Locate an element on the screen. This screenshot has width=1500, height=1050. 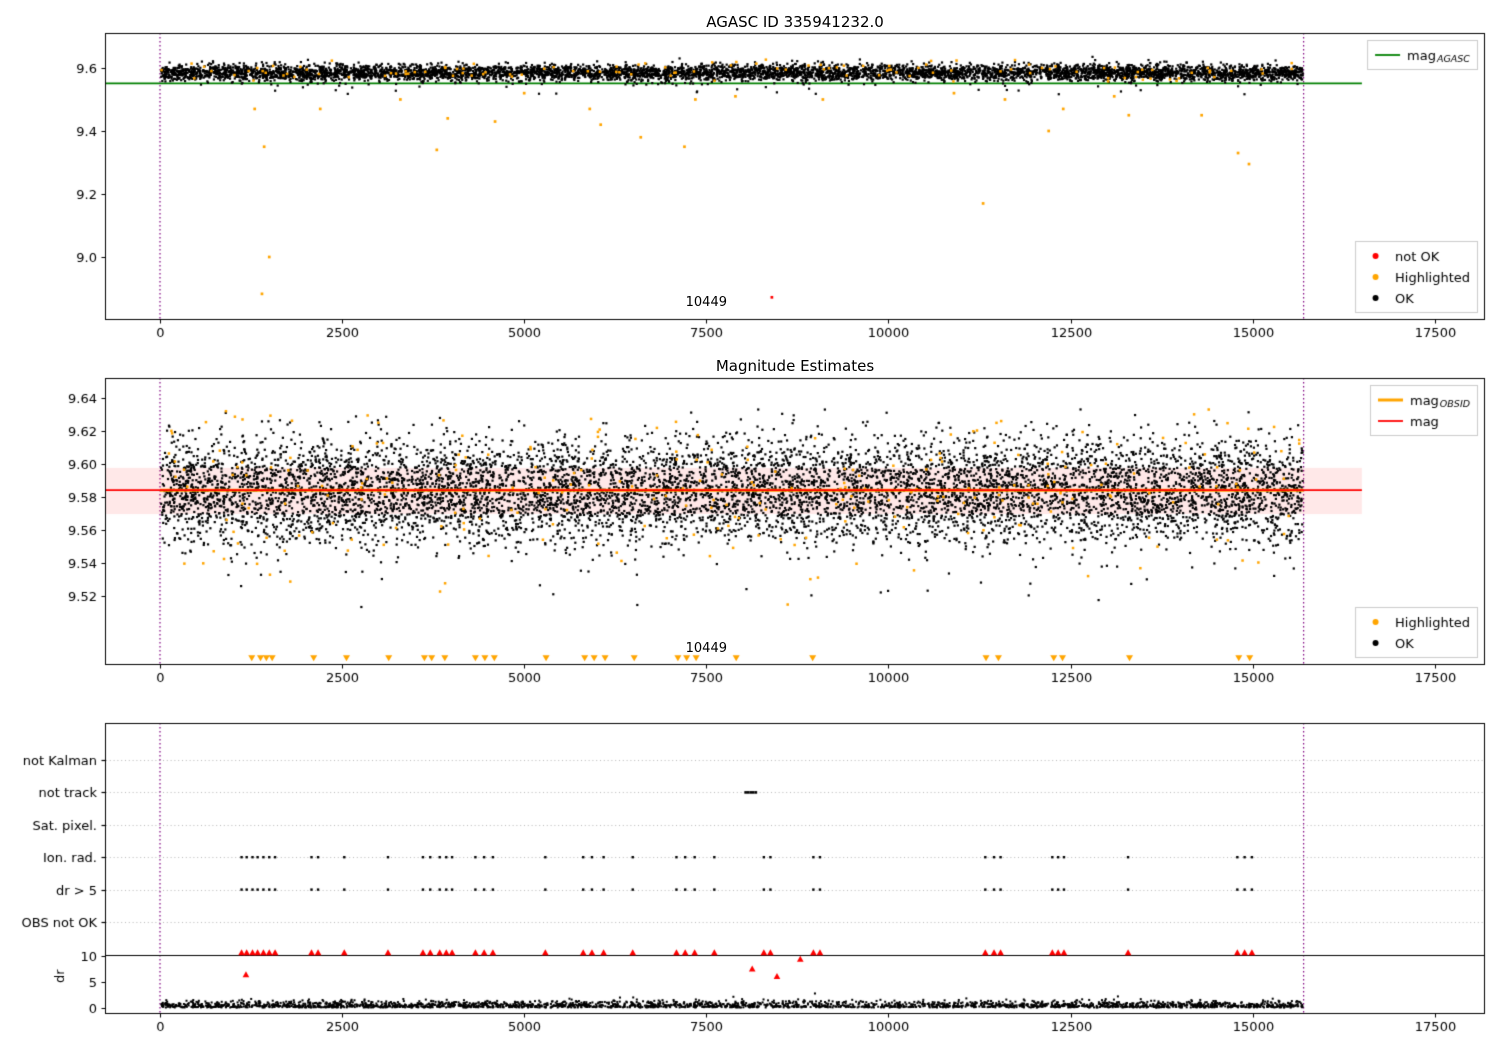
plot2-title: Magnitude Estimates is located at coordinates (795, 366).